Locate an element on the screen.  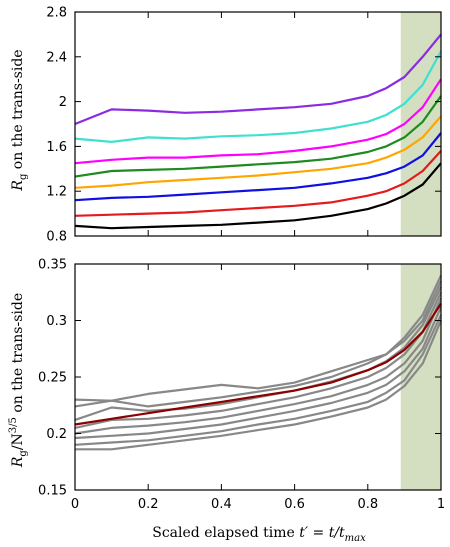
bottom-y-axis-title: Rg/N3/5 on the trans-side is located at coordinates (18, 380).